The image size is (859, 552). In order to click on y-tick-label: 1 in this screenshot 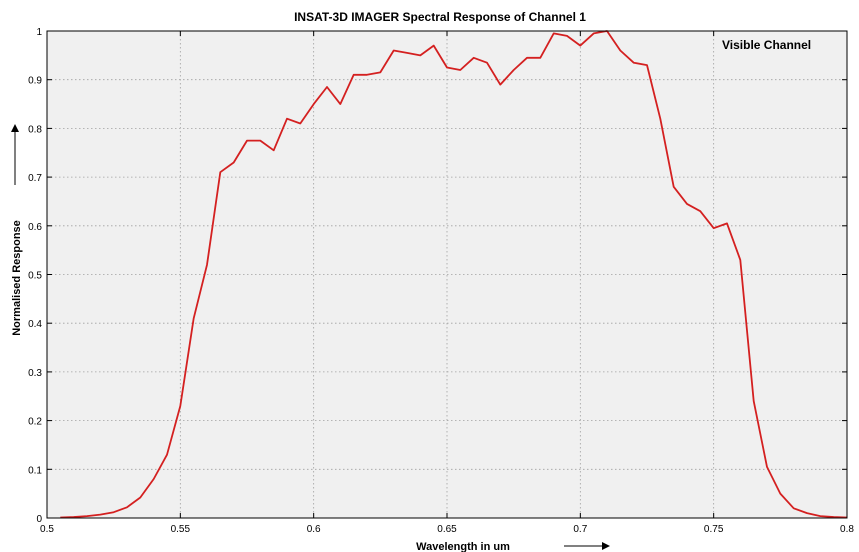, I will do `click(39, 32)`.